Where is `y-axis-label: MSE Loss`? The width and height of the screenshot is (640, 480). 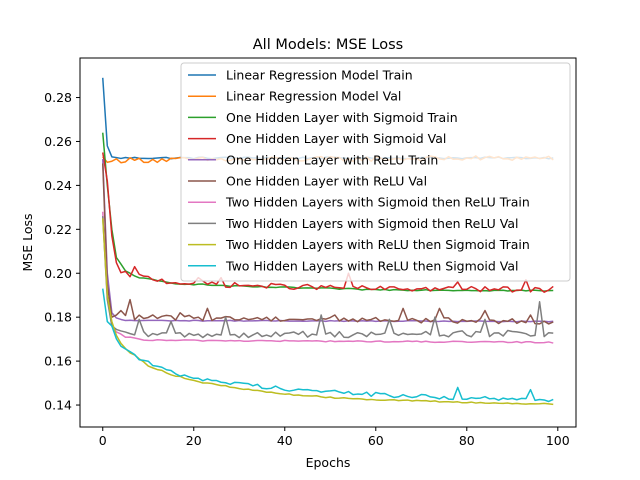 y-axis-label: MSE Loss is located at coordinates (27, 242).